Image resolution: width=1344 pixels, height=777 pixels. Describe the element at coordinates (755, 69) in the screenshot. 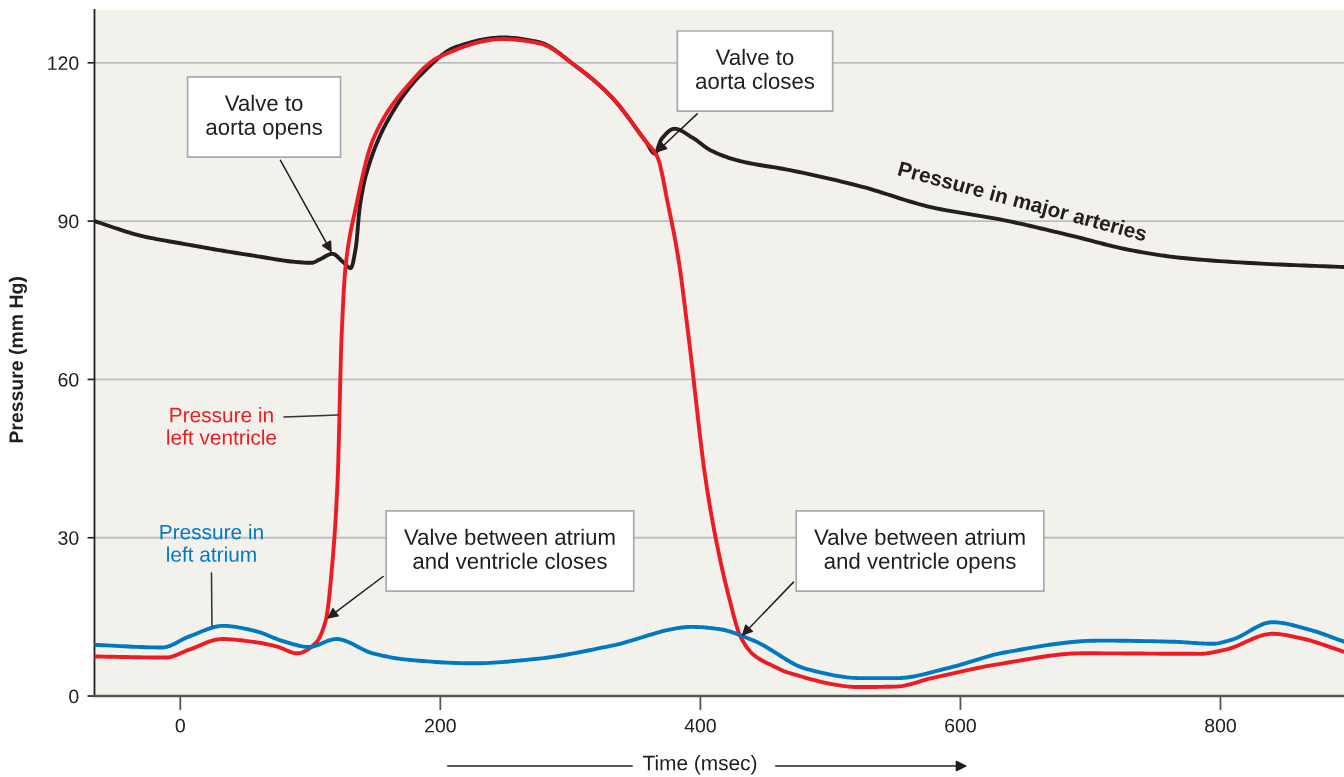

I see `annotation: Valve to aorta closes` at that location.